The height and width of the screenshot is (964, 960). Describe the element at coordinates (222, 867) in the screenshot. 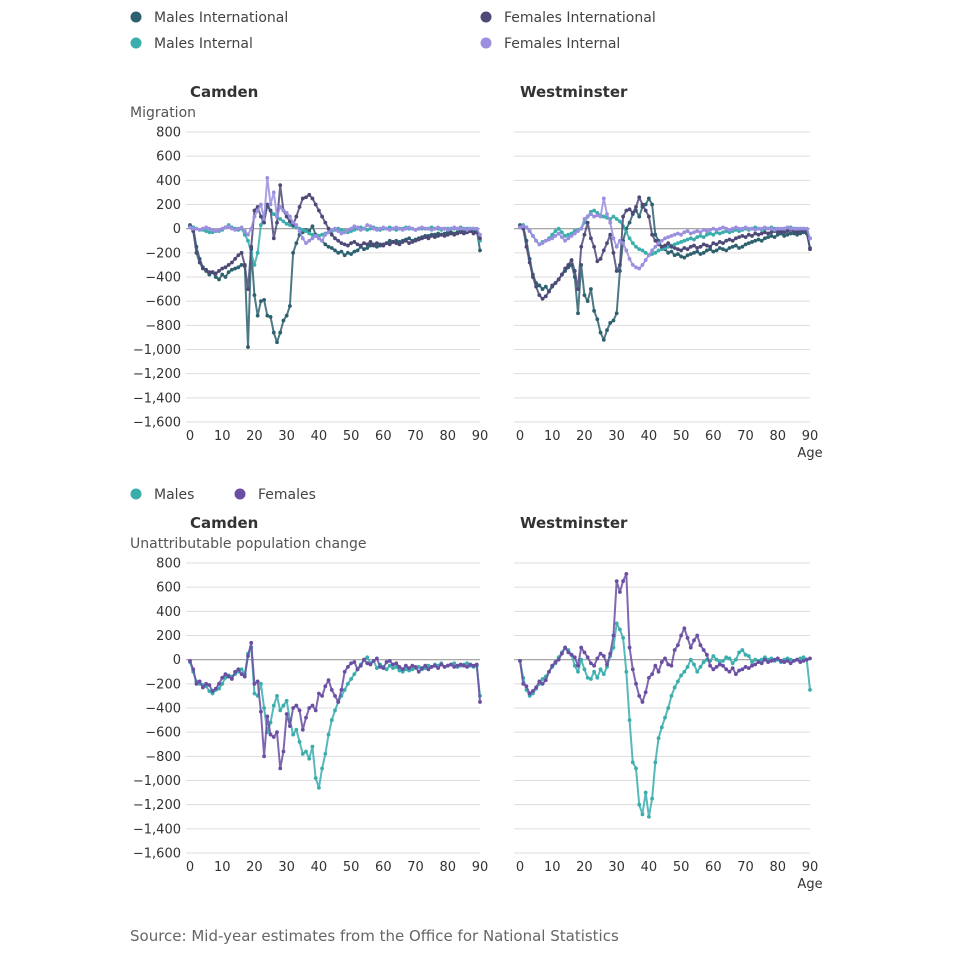

I see `x-tick-label: 10` at that location.